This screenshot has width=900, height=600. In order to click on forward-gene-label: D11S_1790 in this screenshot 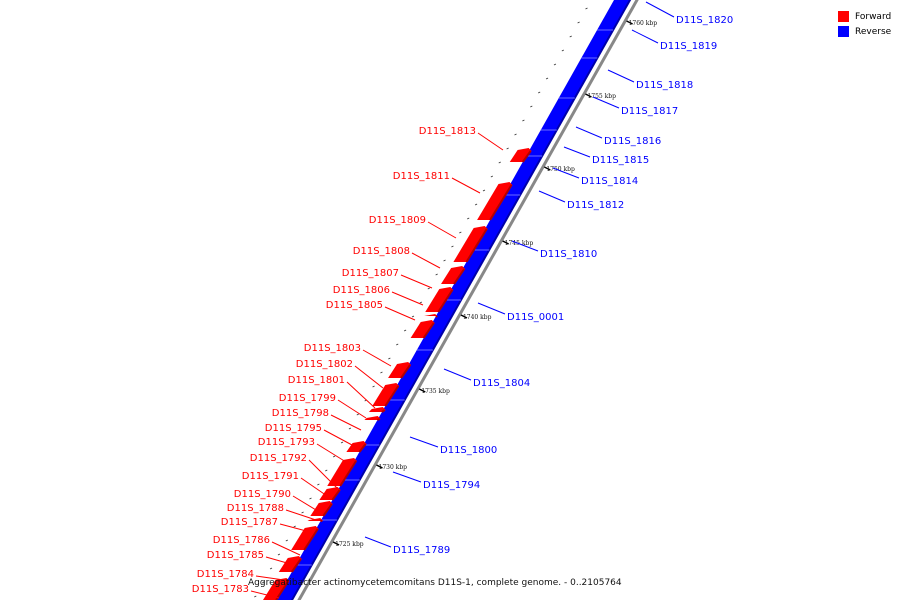, I will do `click(262, 494)`.